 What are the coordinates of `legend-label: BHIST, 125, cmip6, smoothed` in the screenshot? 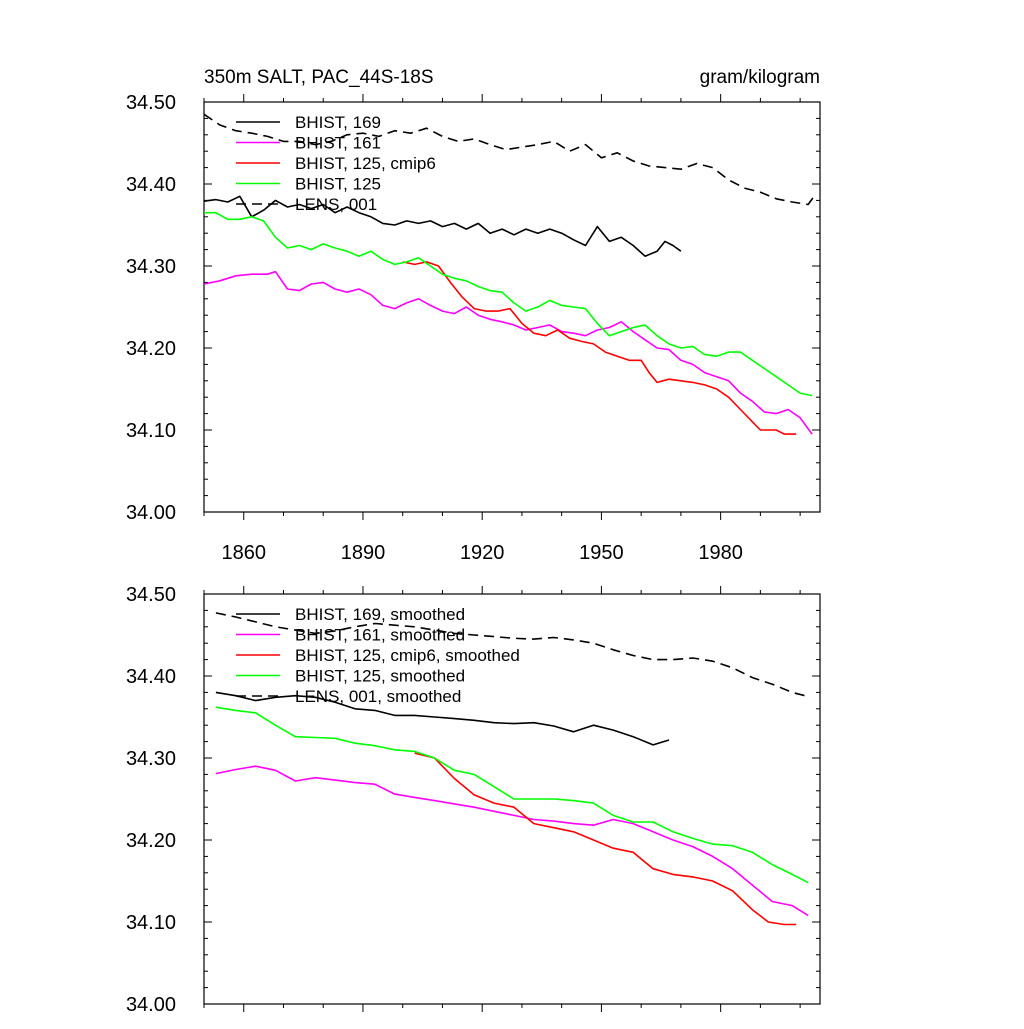 It's located at (407, 655).